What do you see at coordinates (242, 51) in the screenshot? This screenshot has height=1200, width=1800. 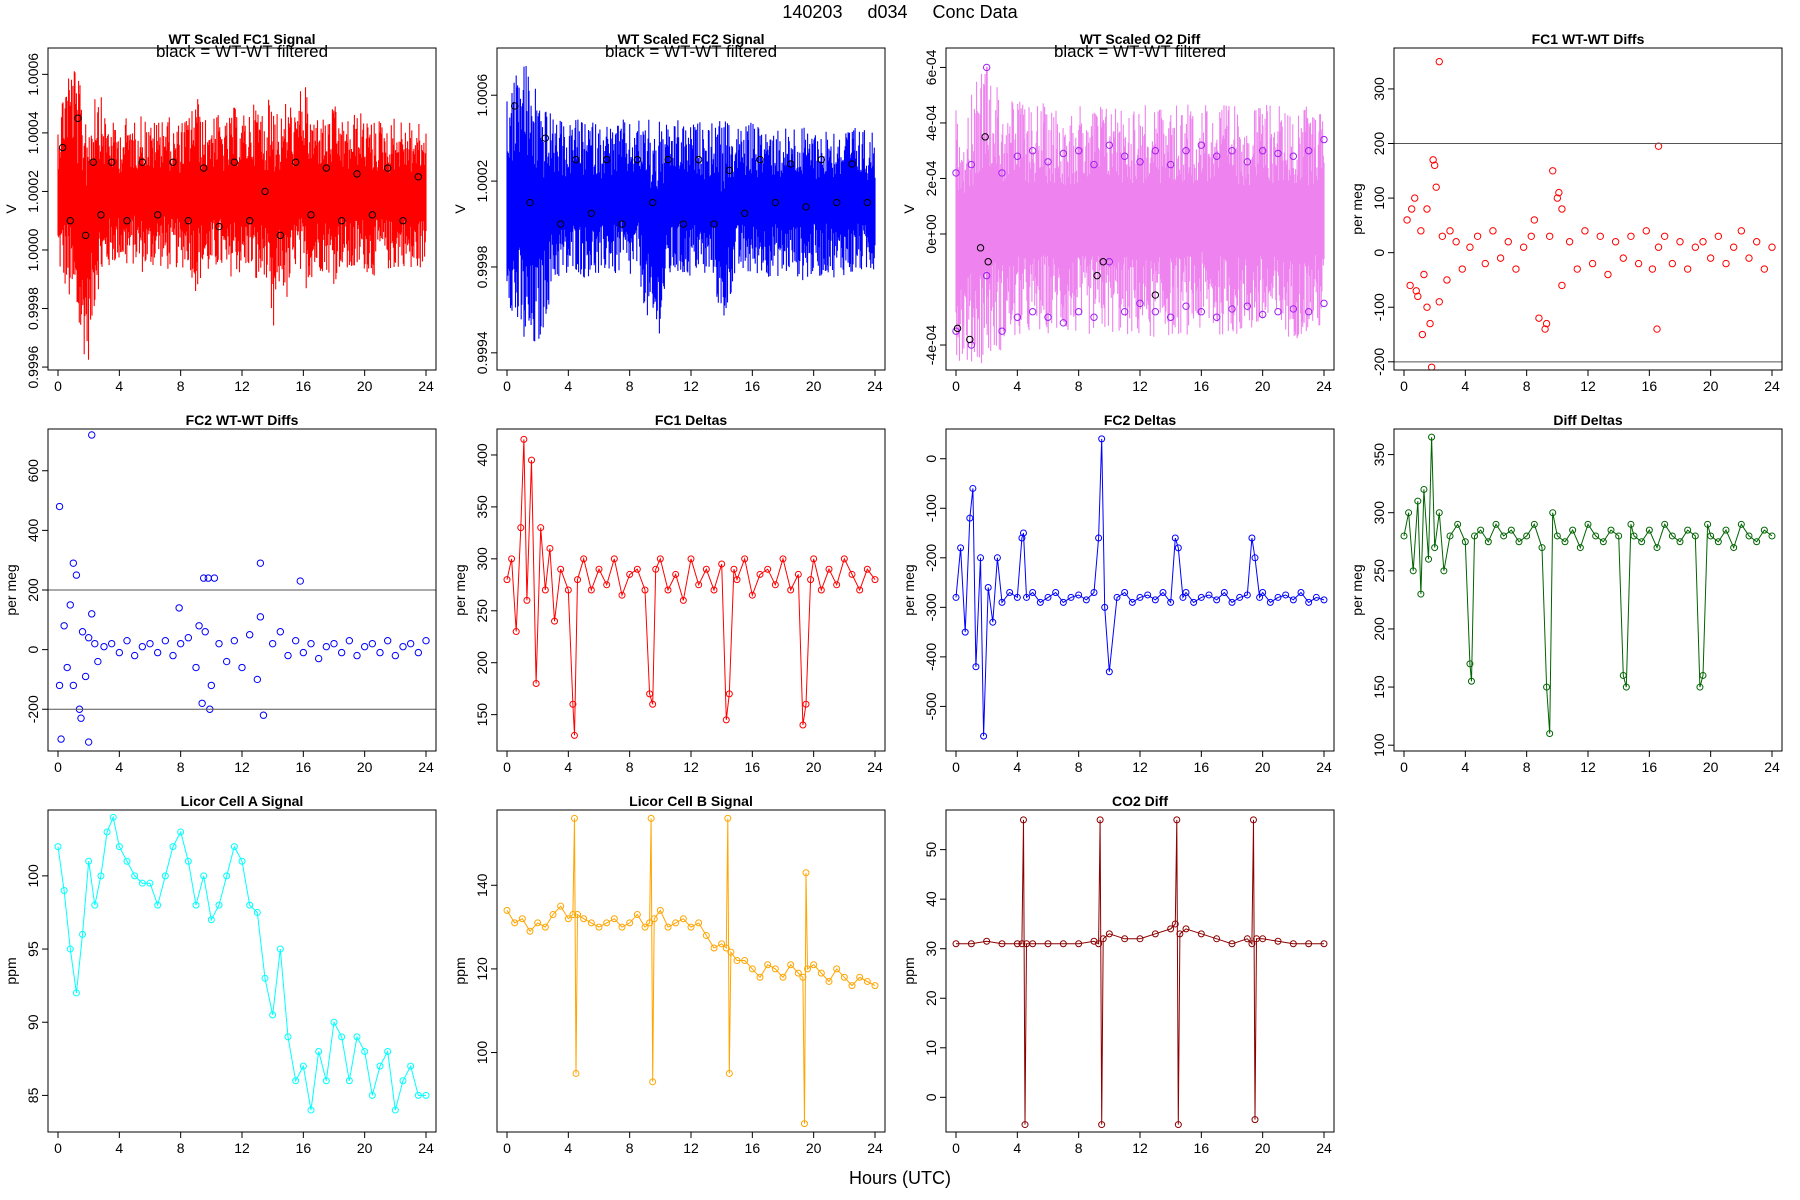 I see `chart-annotation: black = WT-WT filtered` at bounding box center [242, 51].